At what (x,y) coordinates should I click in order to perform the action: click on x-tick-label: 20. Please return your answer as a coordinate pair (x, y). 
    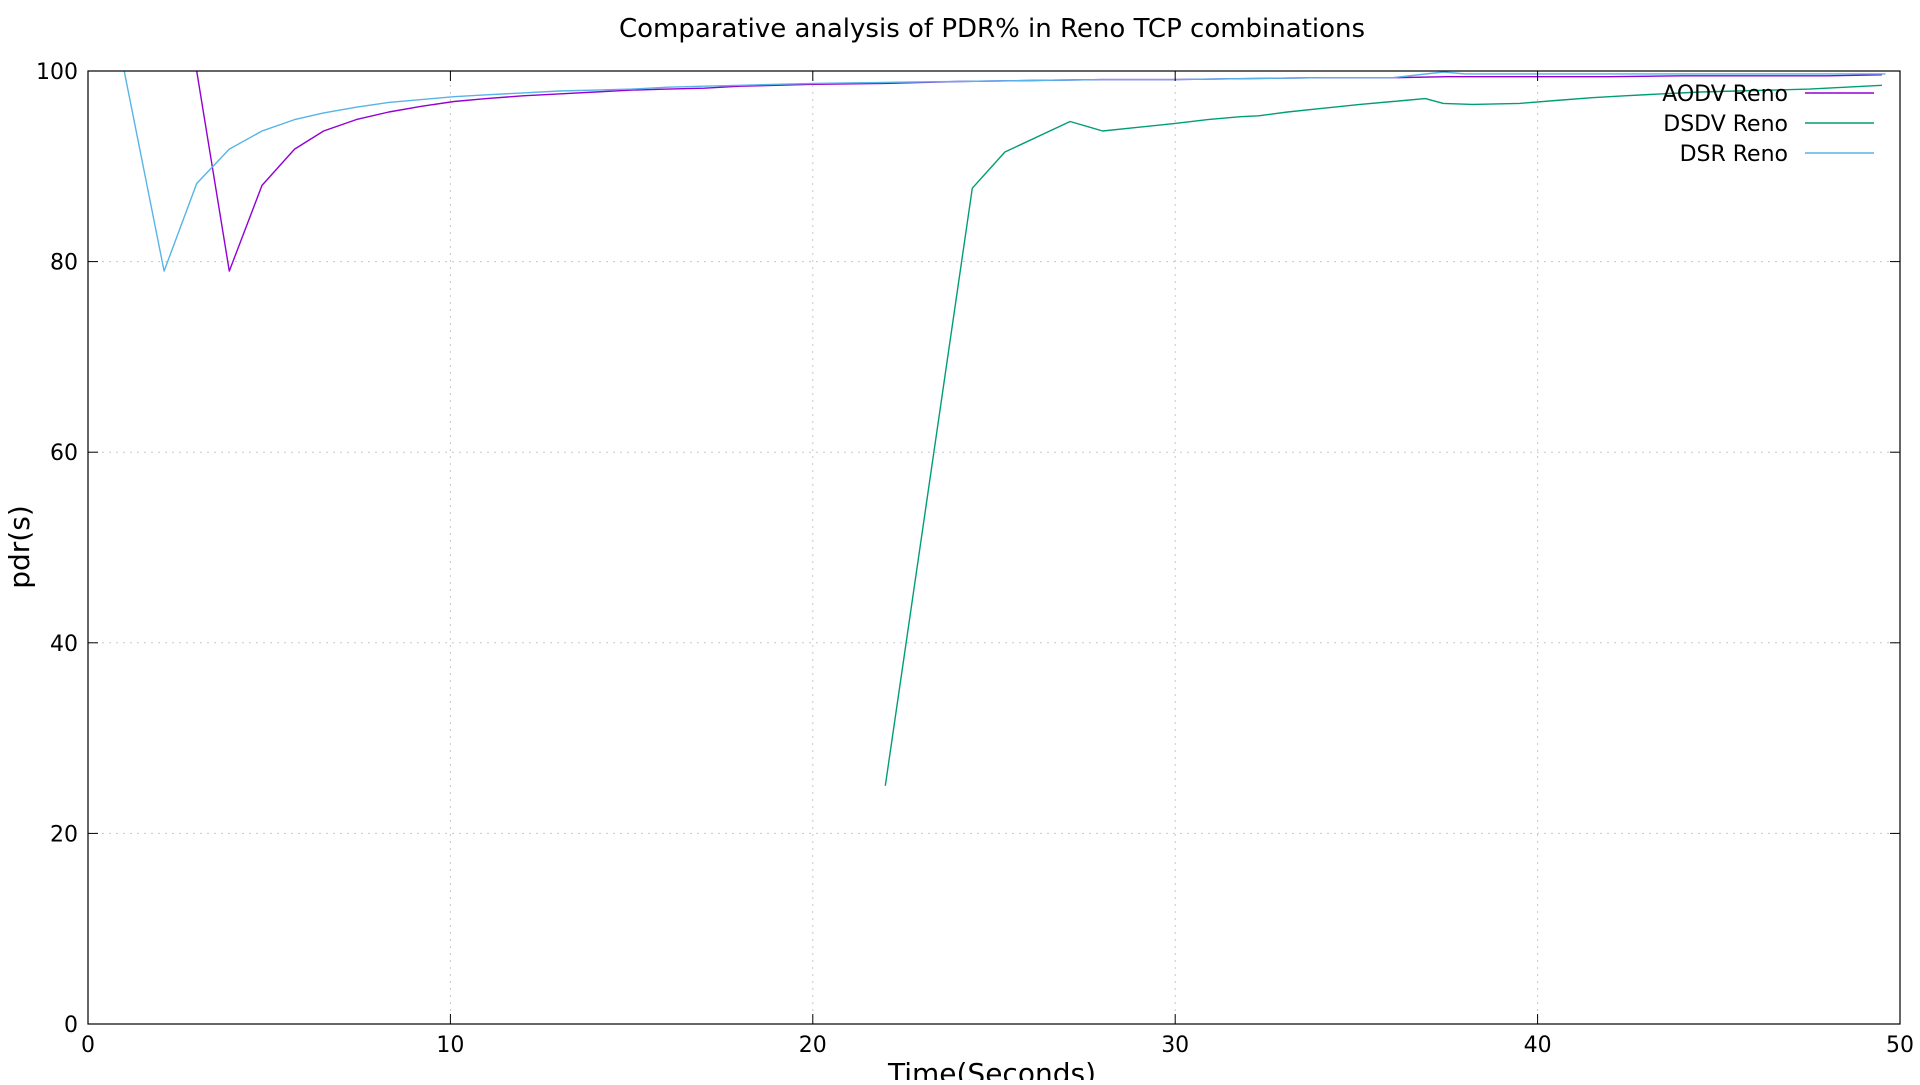
    Looking at the image, I should click on (813, 1045).